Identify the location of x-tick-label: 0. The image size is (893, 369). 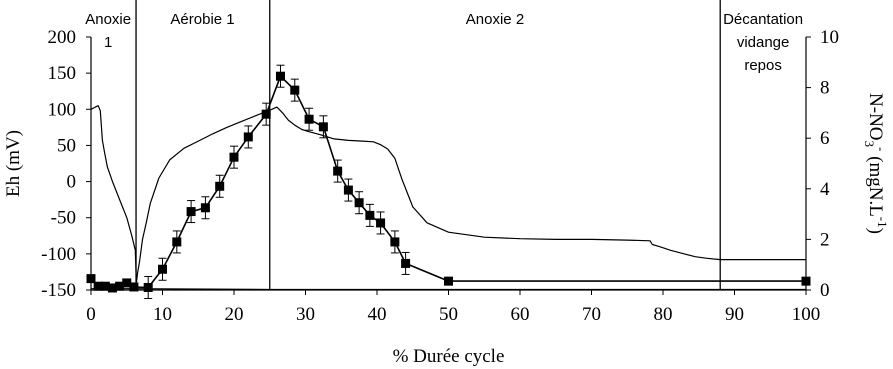
(91, 314).